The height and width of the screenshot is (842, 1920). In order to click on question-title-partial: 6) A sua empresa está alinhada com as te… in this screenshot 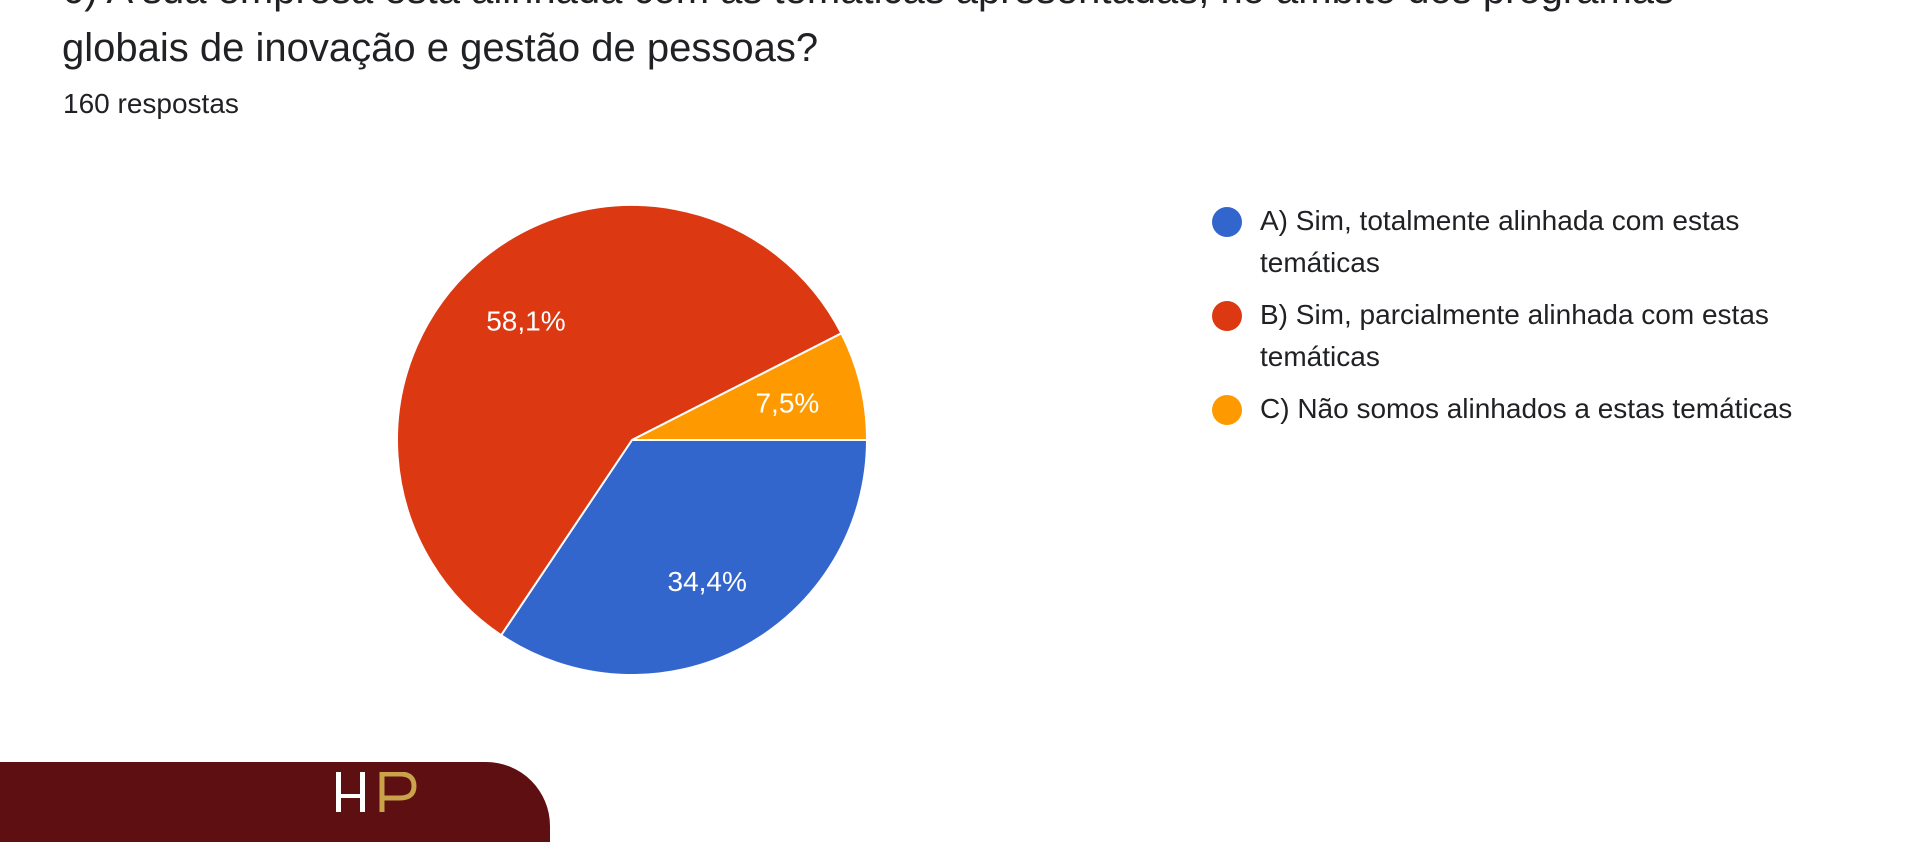, I will do `click(972, 8)`.